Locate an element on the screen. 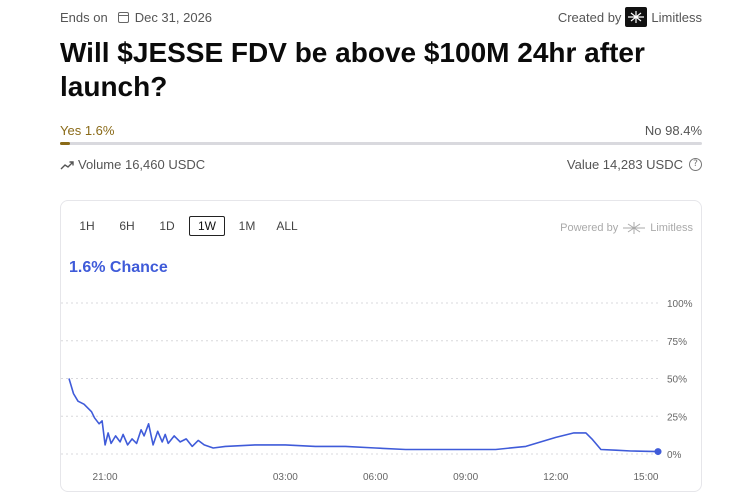 The height and width of the screenshot is (500, 742). value: Value 14,283 USDC ? is located at coordinates (634, 164).